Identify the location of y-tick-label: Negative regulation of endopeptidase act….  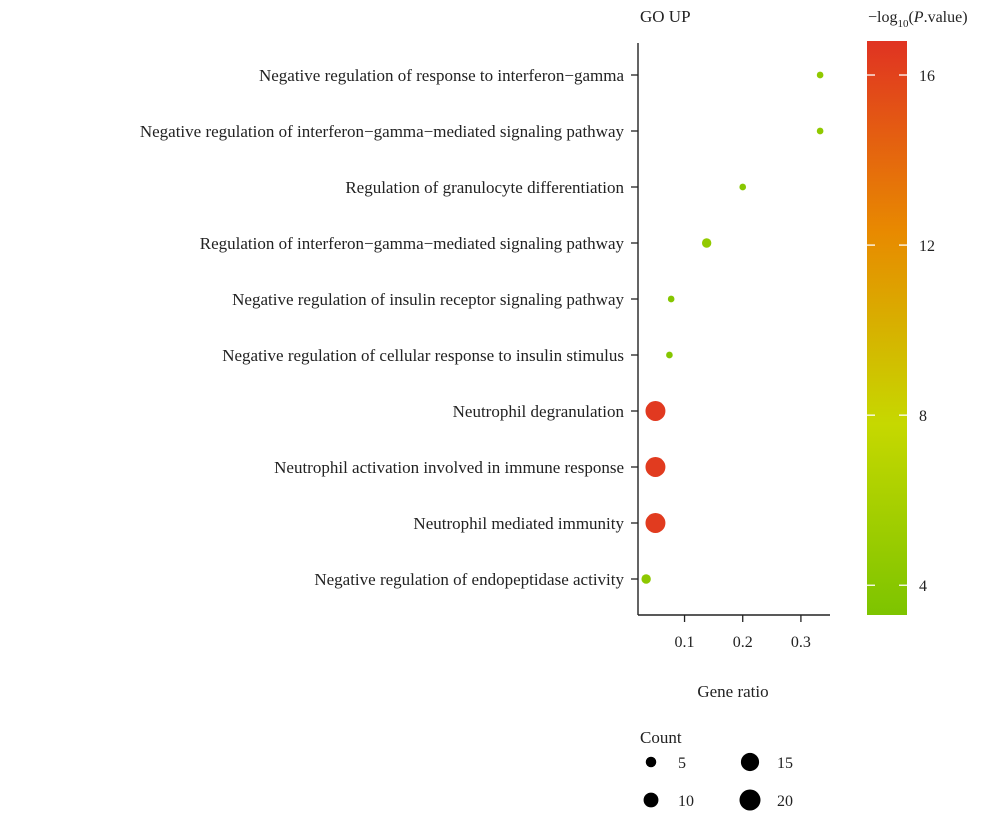
(469, 579).